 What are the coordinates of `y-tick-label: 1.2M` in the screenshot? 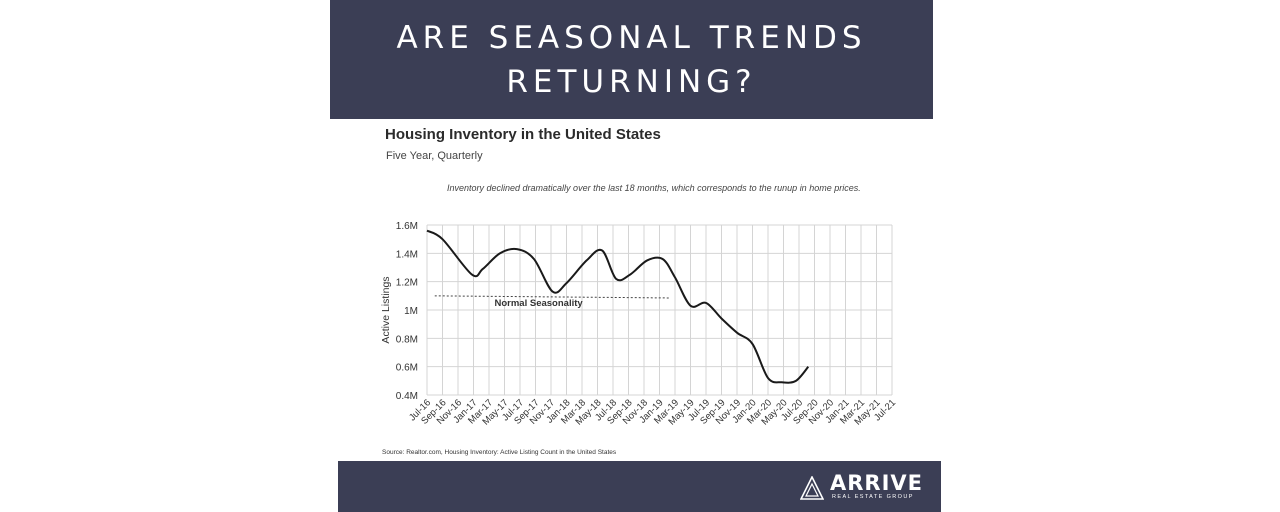 It's located at (407, 283).